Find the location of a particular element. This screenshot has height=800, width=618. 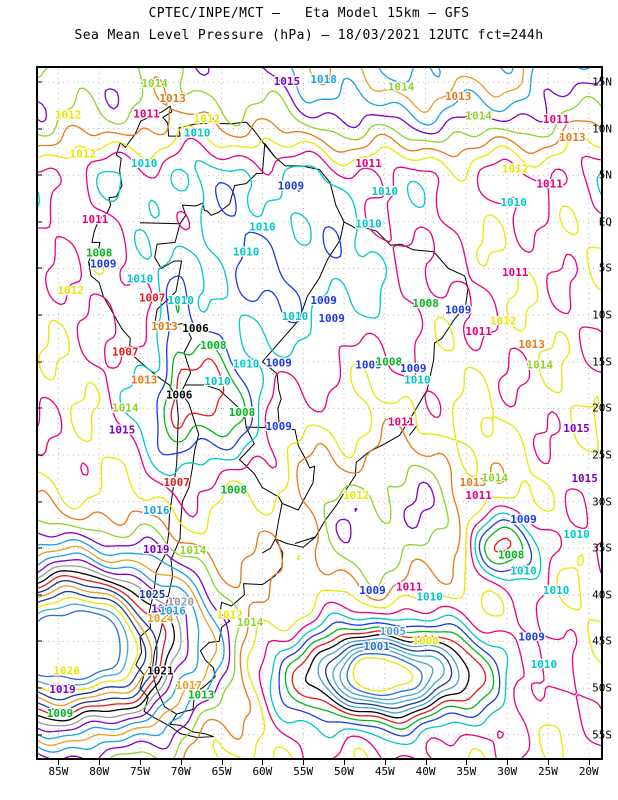

y-axis-tick-label: 25S is located at coordinates (602, 455).